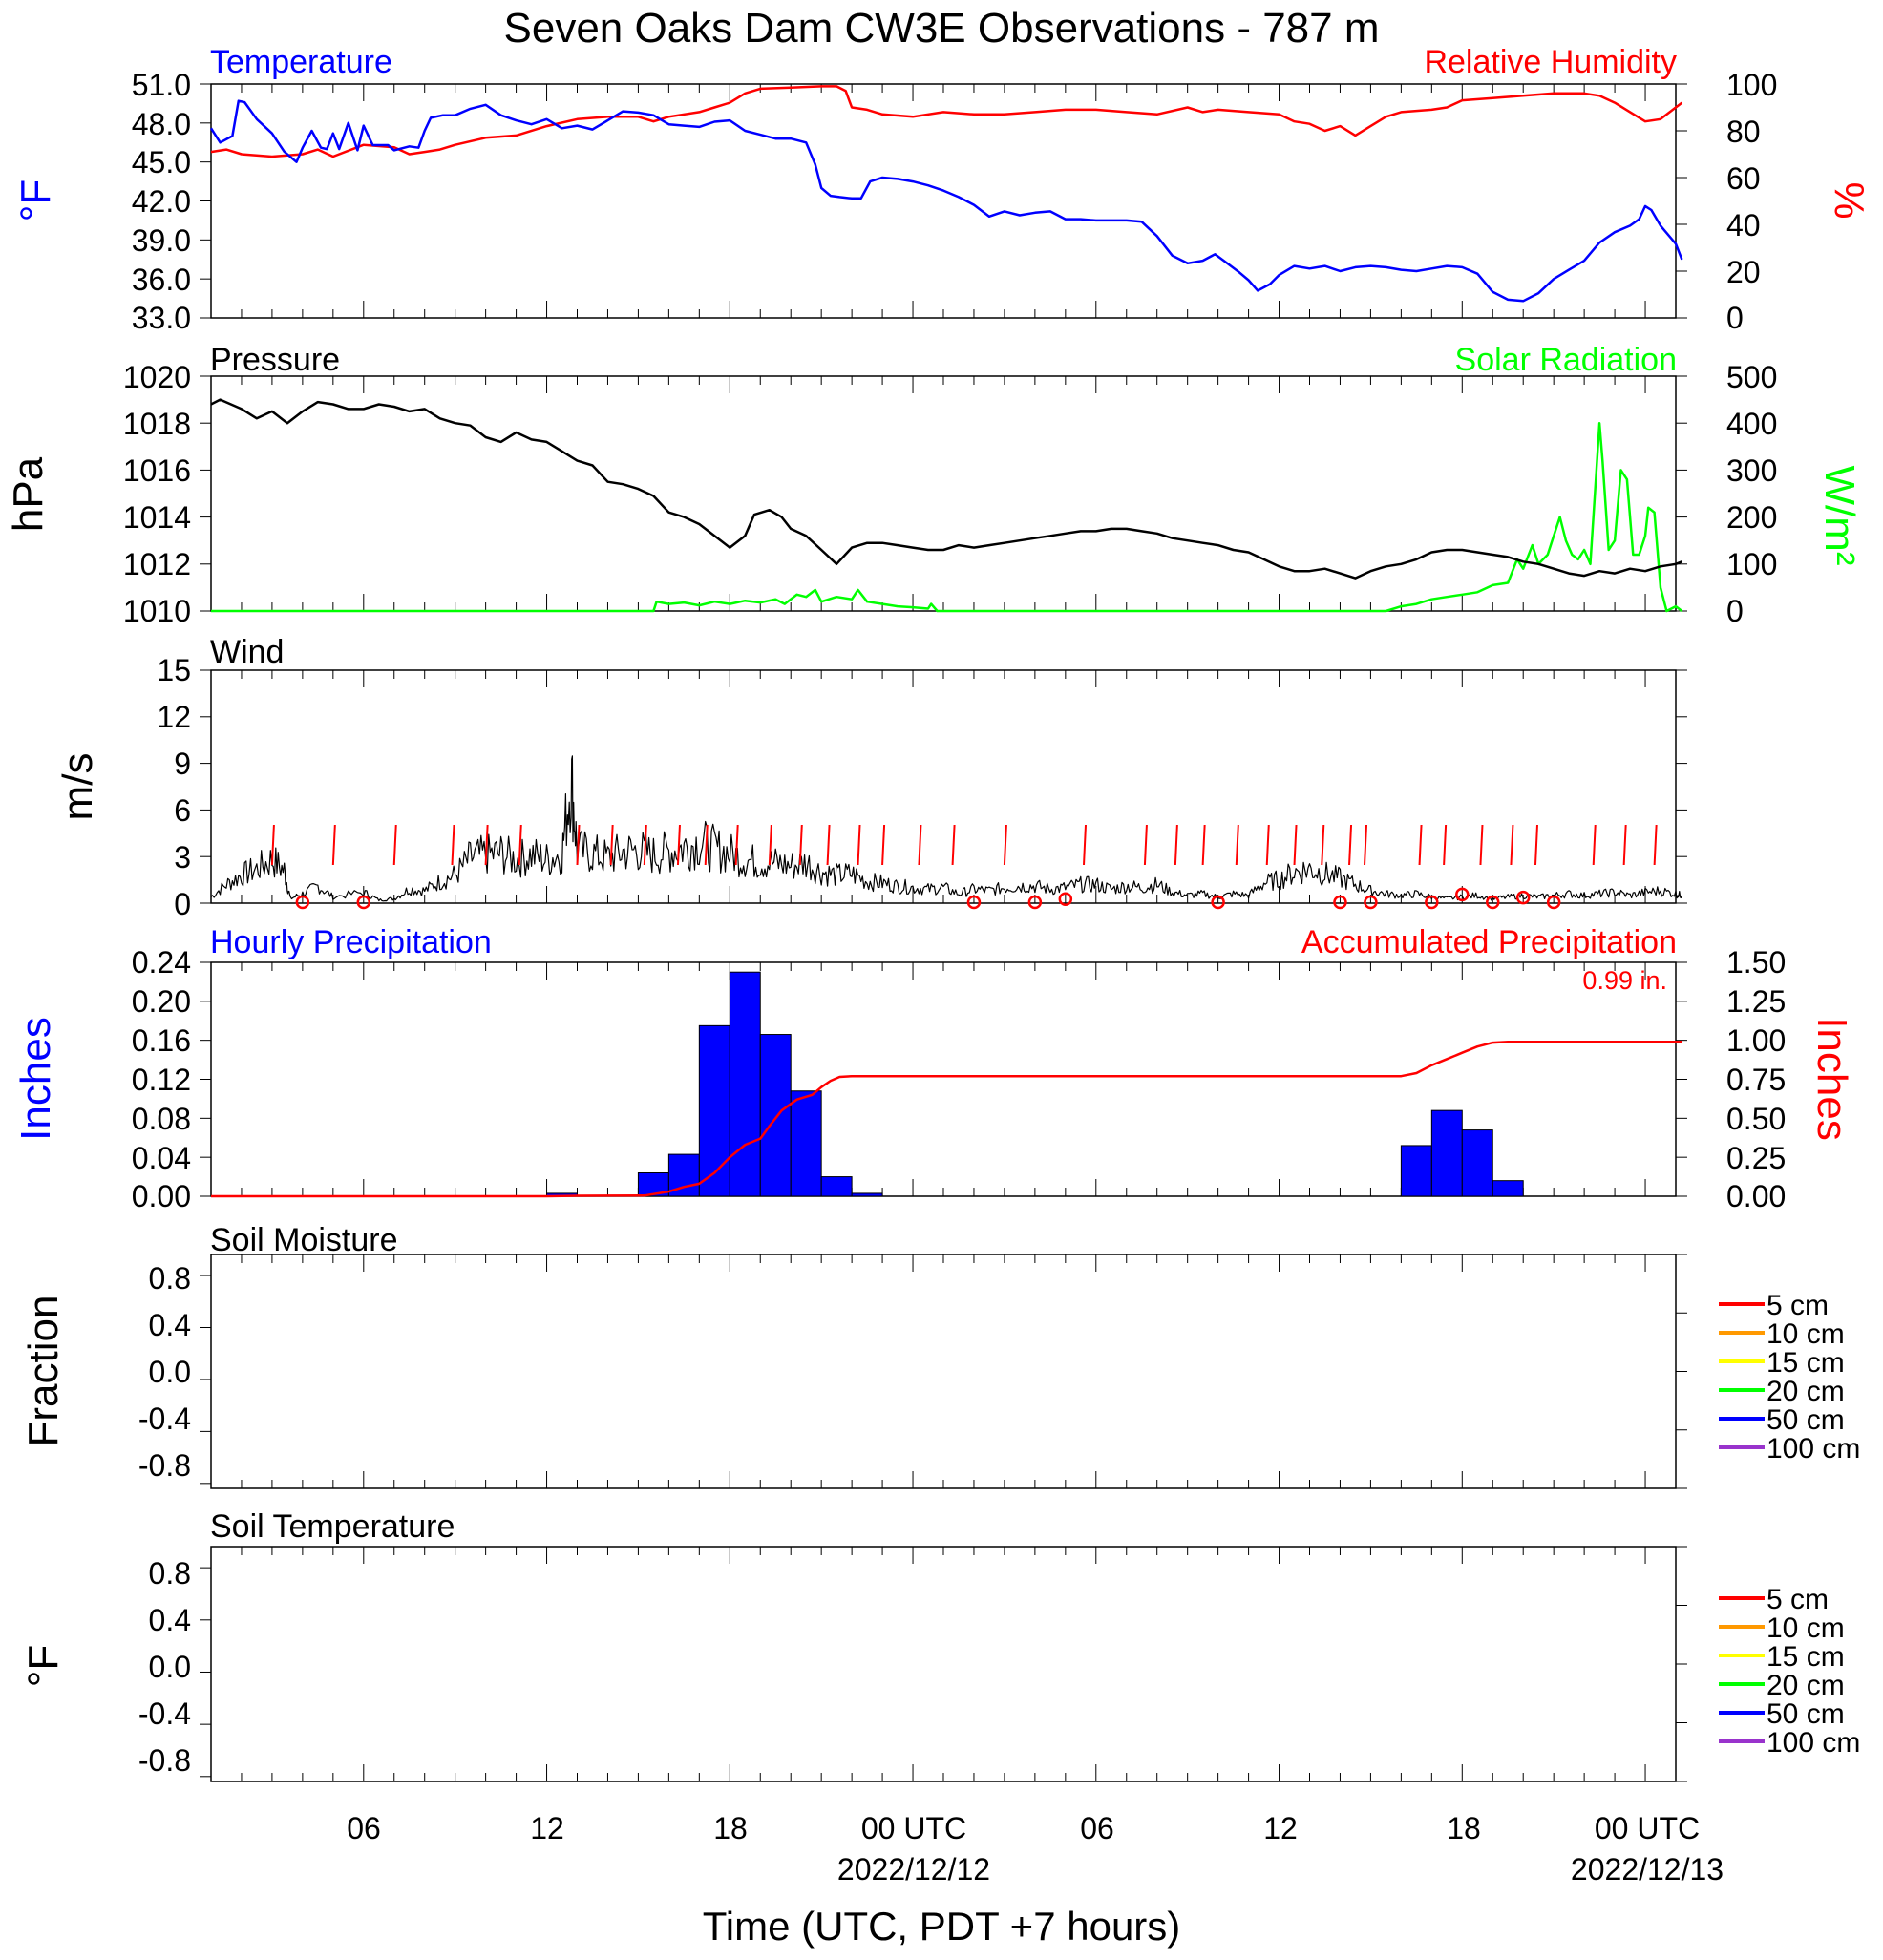 This screenshot has height=1960, width=1883. Describe the element at coordinates (1806, 1420) in the screenshot. I see `legend-label: 50 cm` at that location.